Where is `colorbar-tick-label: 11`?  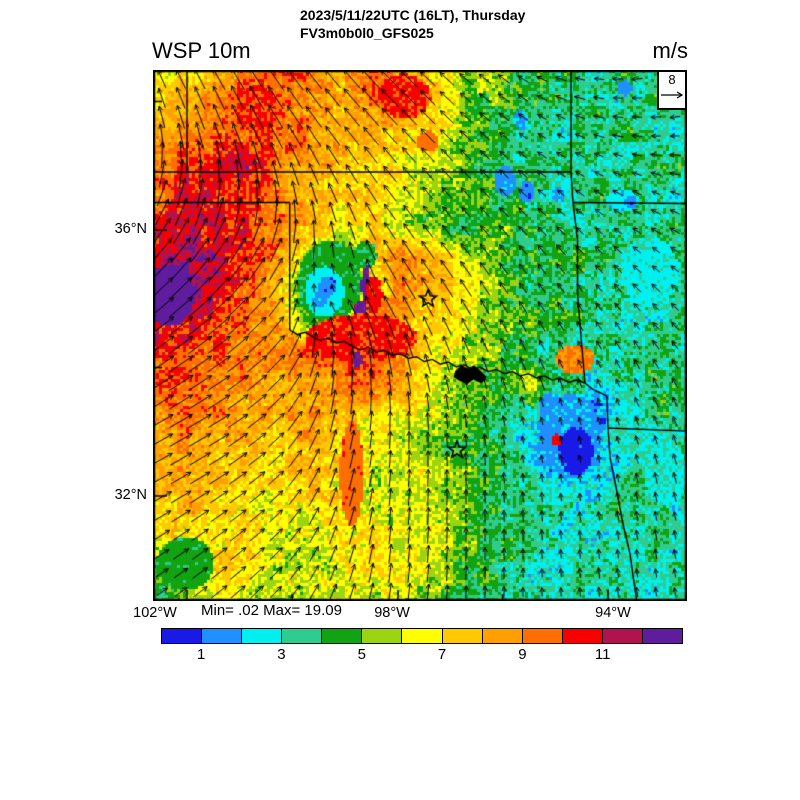
colorbar-tick-label: 11 is located at coordinates (602, 654).